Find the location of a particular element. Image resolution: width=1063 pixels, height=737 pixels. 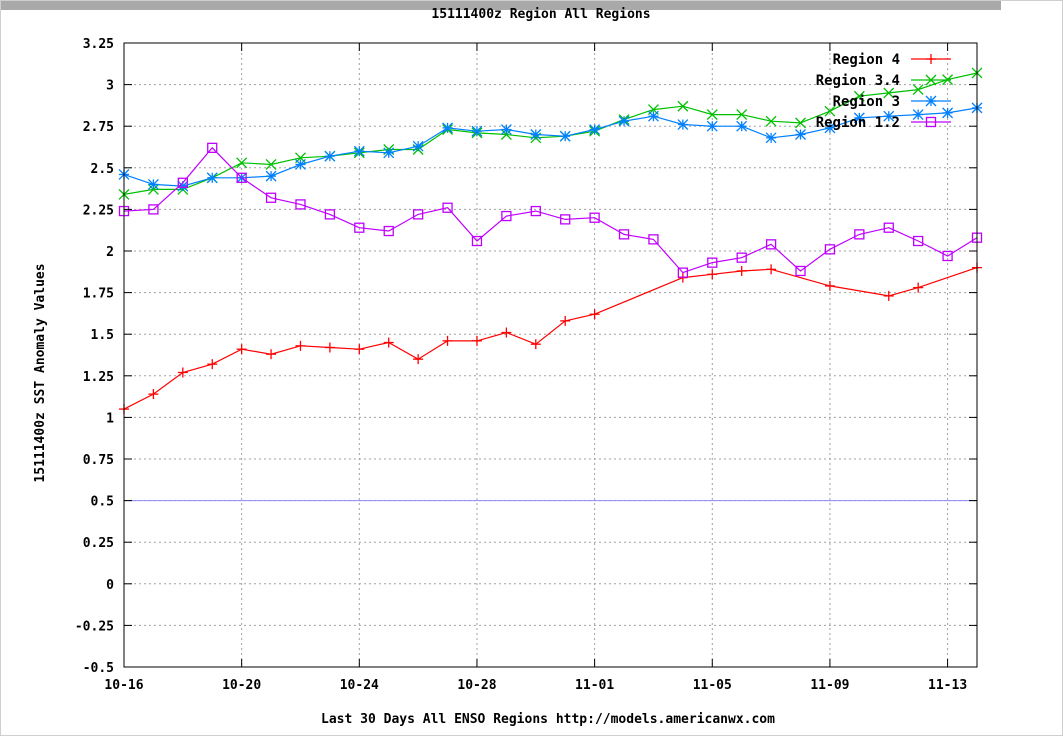

y-tick-label: 3 is located at coordinates (110, 86).